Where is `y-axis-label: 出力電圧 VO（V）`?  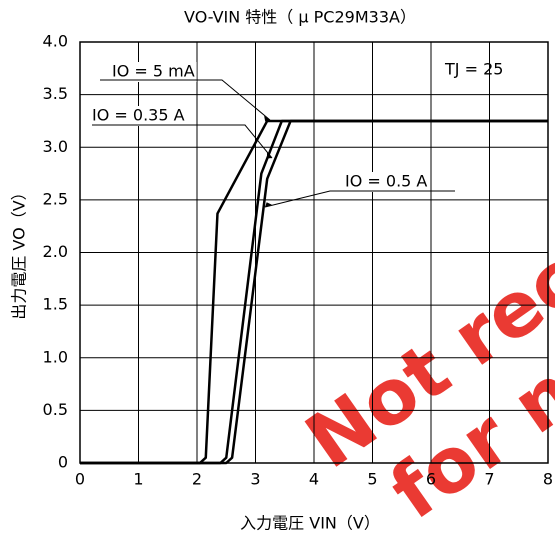
y-axis-label: 出力電圧 VO（V） is located at coordinates (19, 251).